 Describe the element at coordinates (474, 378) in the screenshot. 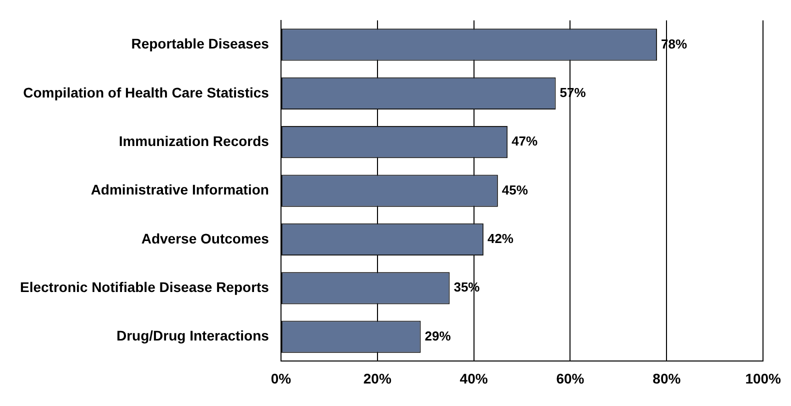

I see `x-tick-label: 40%` at that location.